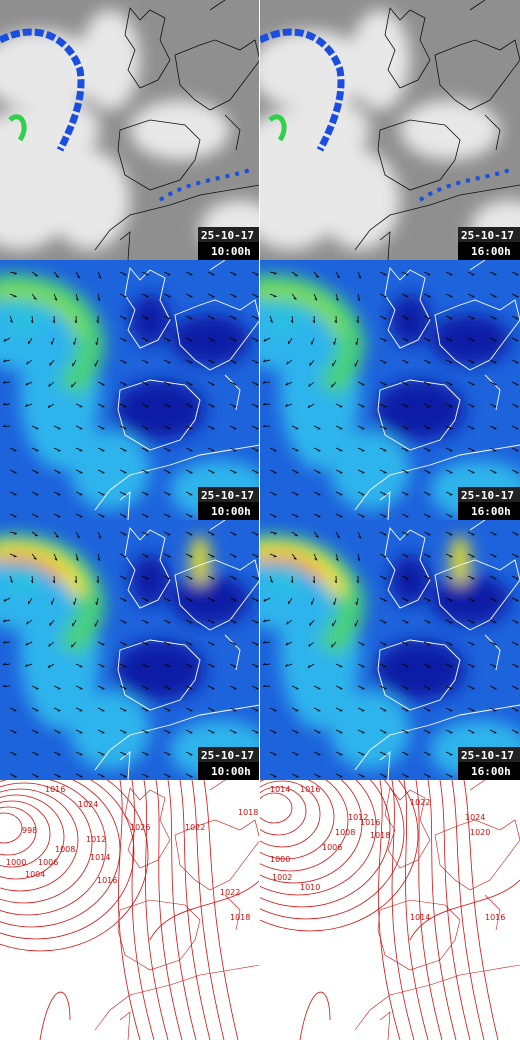  I want to click on vortex, so click(25, 320).